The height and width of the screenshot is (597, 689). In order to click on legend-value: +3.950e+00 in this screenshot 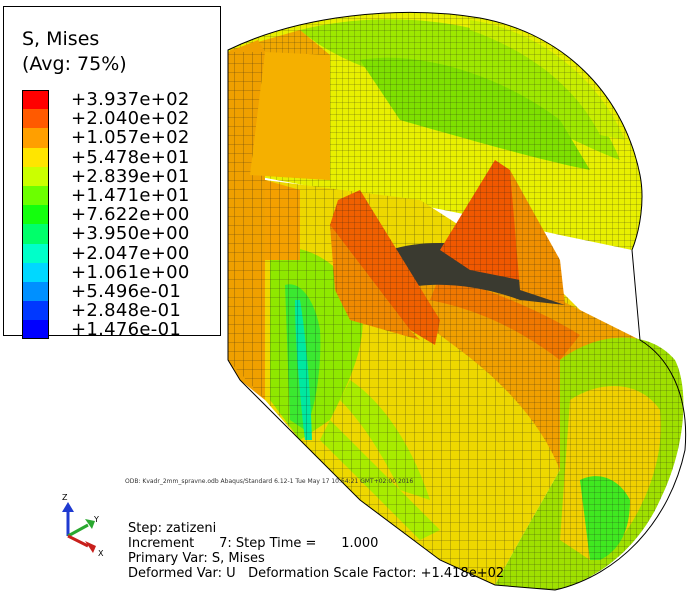, I will do `click(130, 234)`.